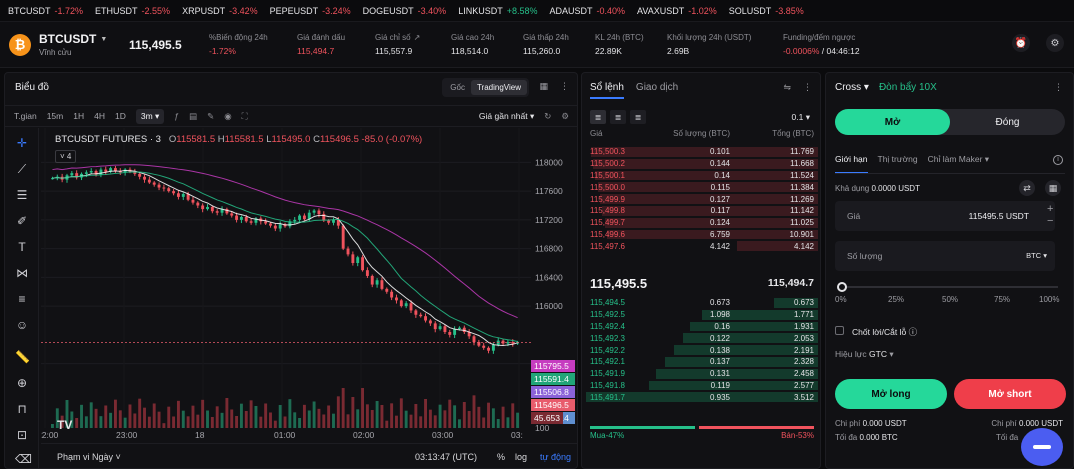 Image resolution: width=1074 pixels, height=469 pixels. What do you see at coordinates (702, 246) in the screenshot?
I see `ask-row: 115,497.6 4.142 4.142` at bounding box center [702, 246].